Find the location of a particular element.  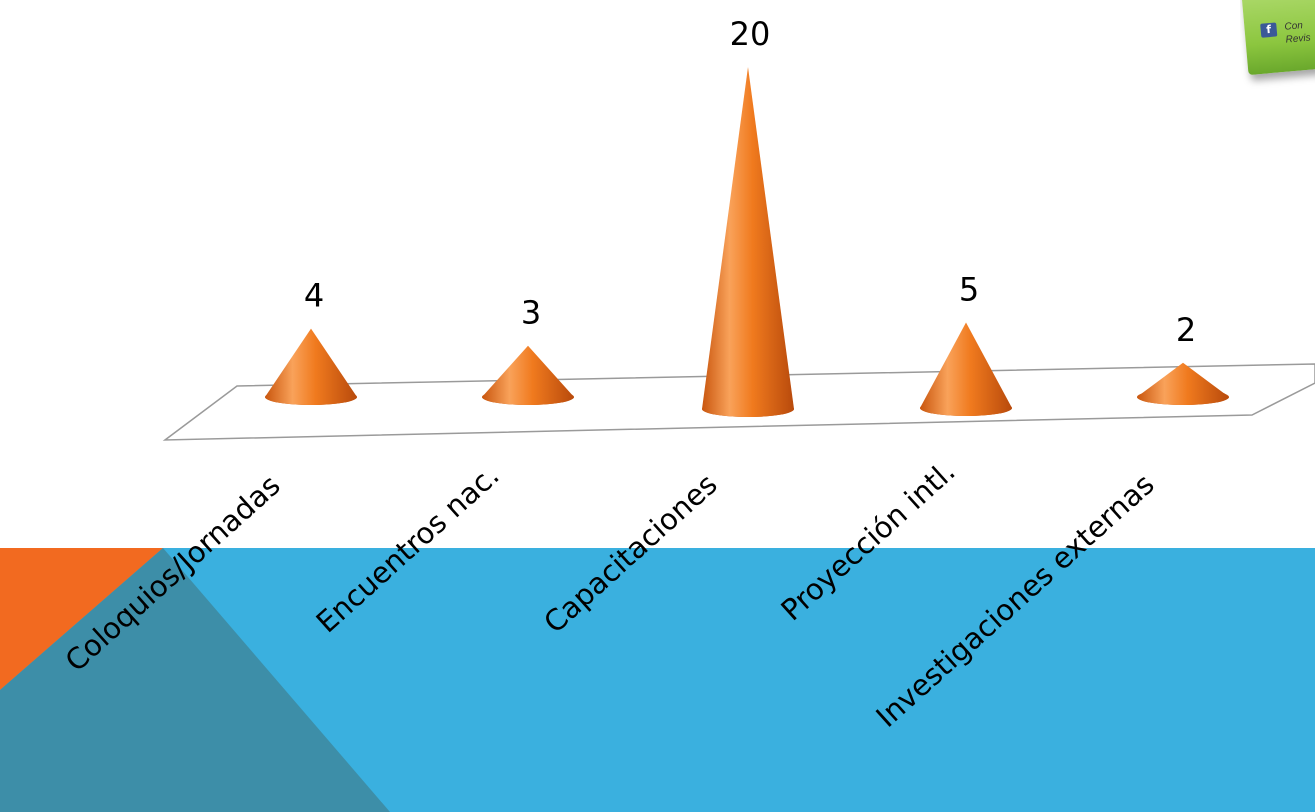

data-label-5: 2 is located at coordinates (1186, 330).